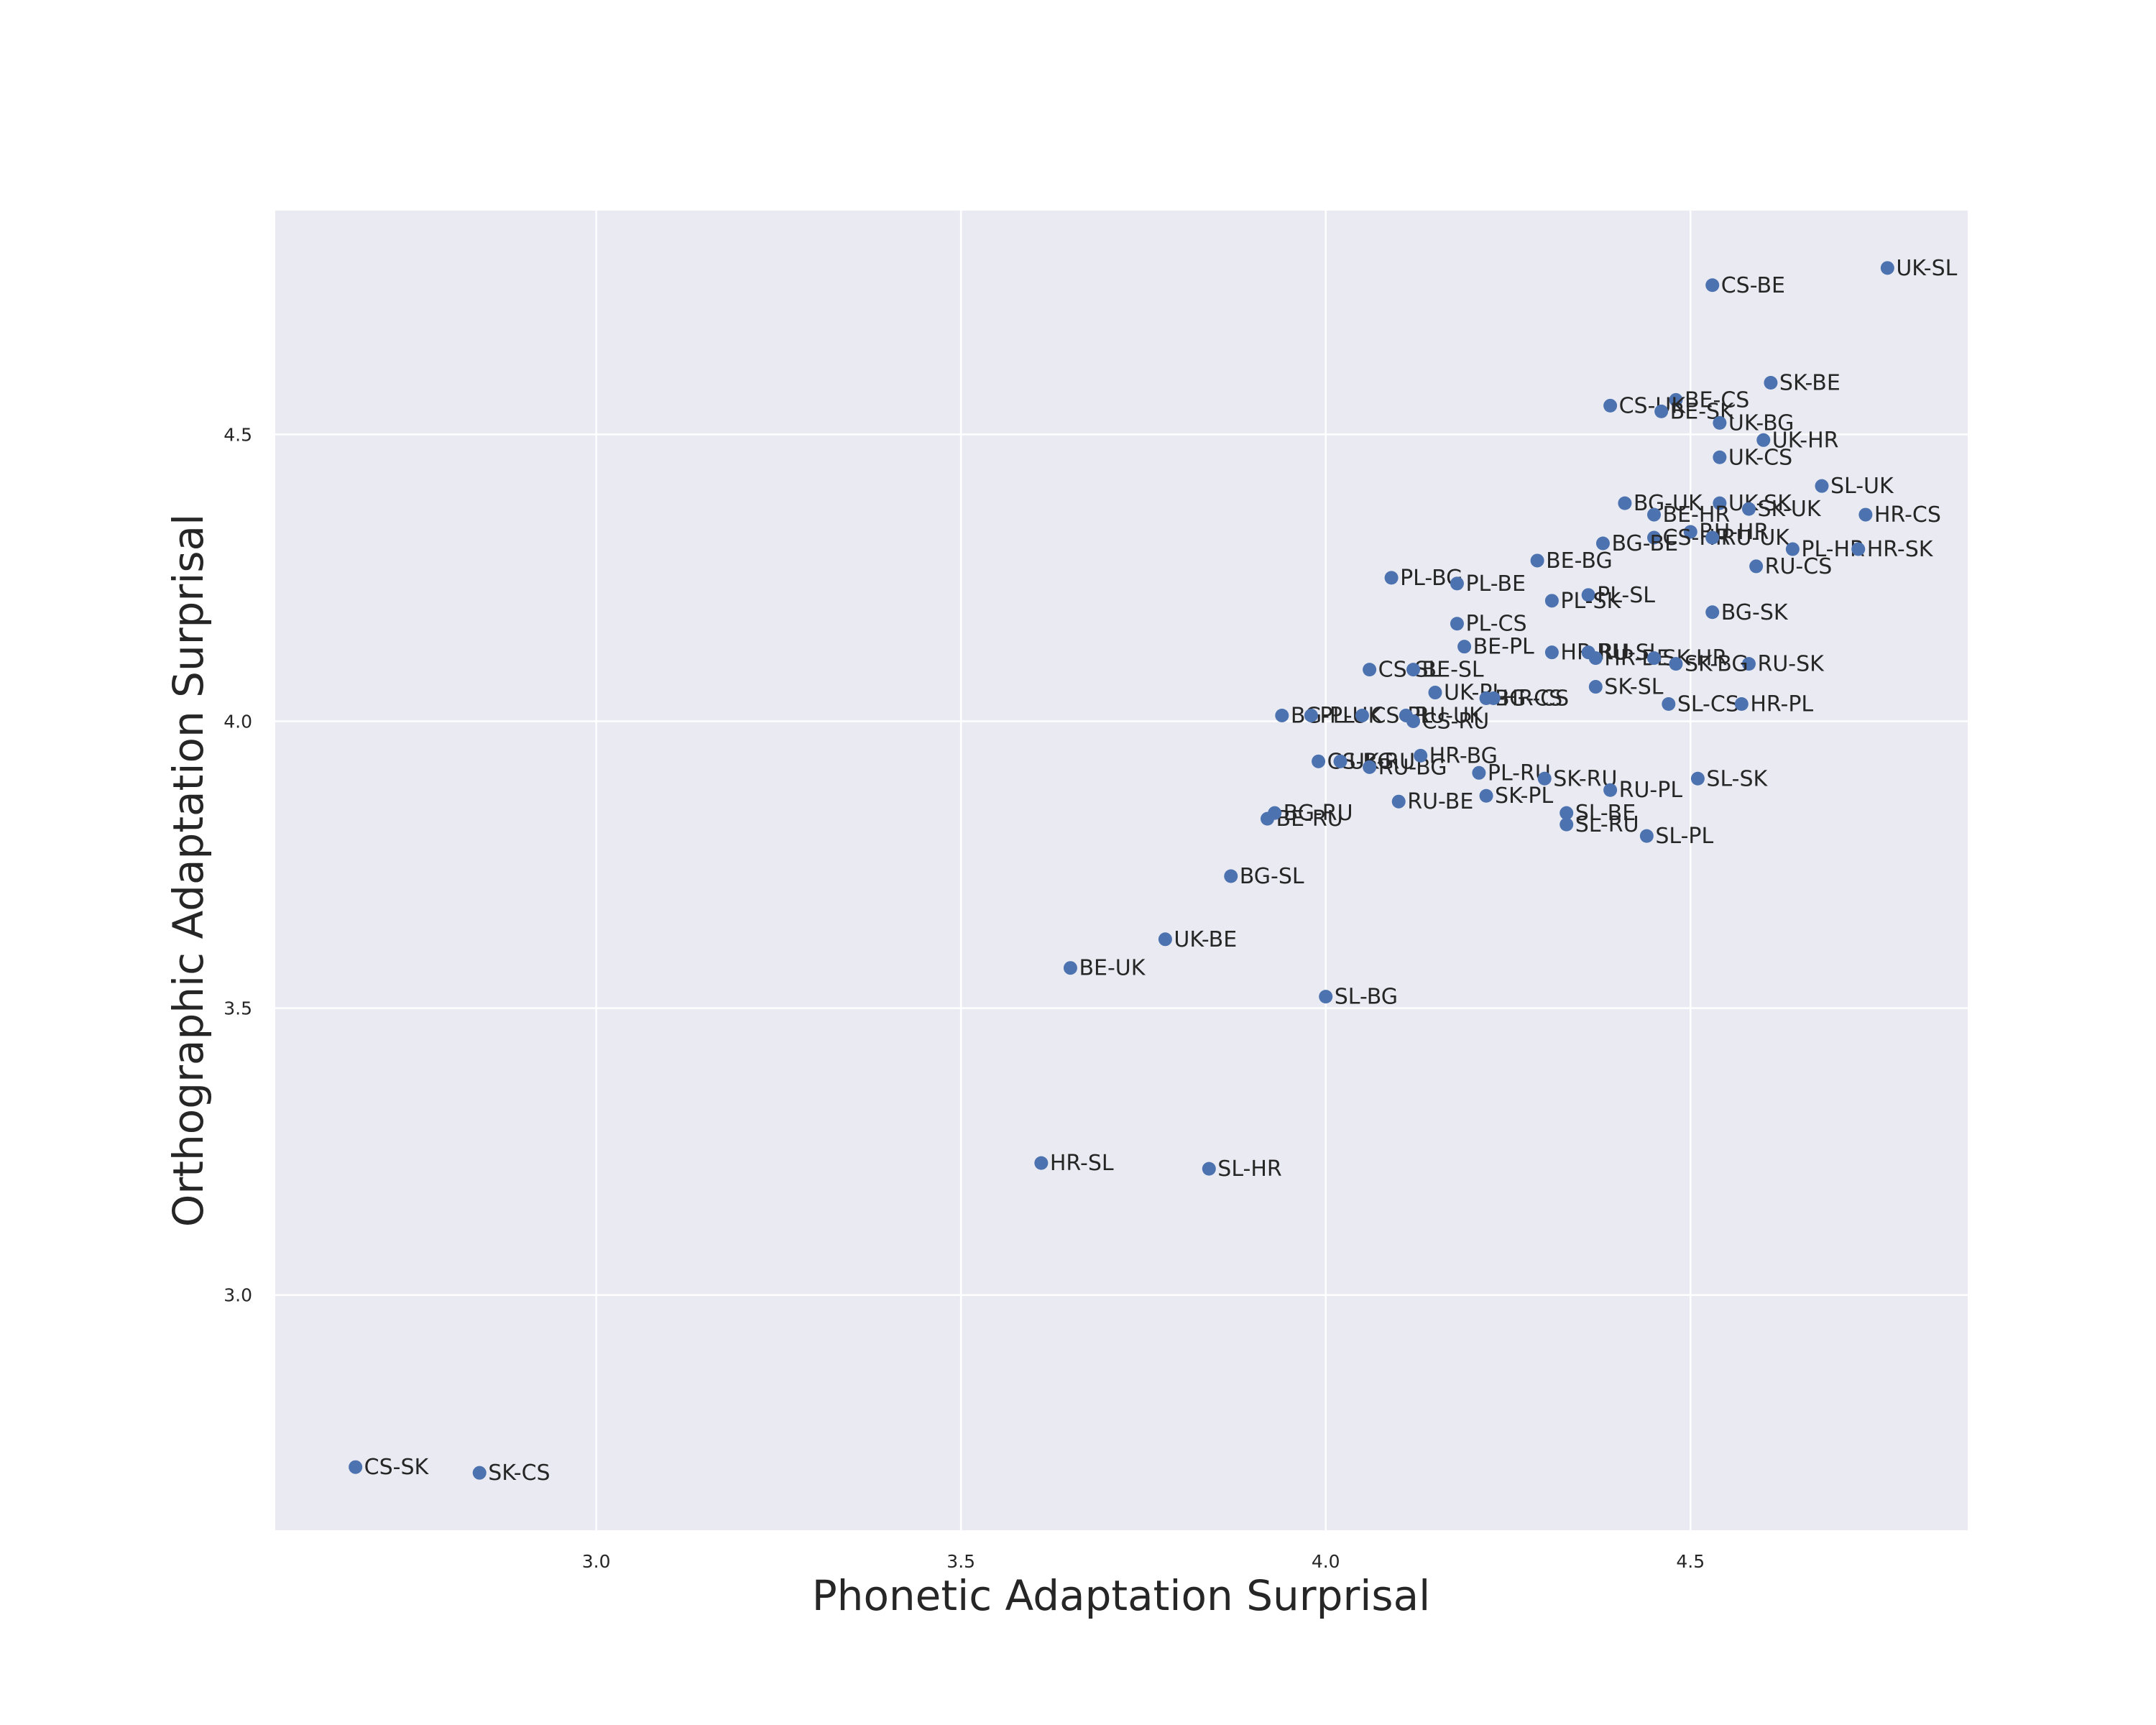  I want to click on x-tick-label: 3.5, so click(961, 1561).